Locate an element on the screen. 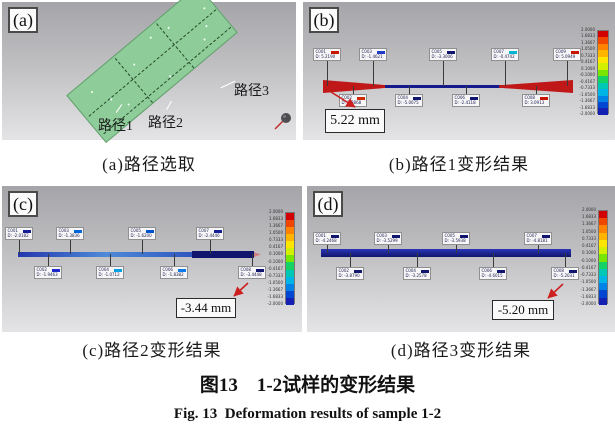 Image resolution: width=615 pixels, height=442 pixels. max-deformation-callout: -3.44 mm is located at coordinates (206, 308).